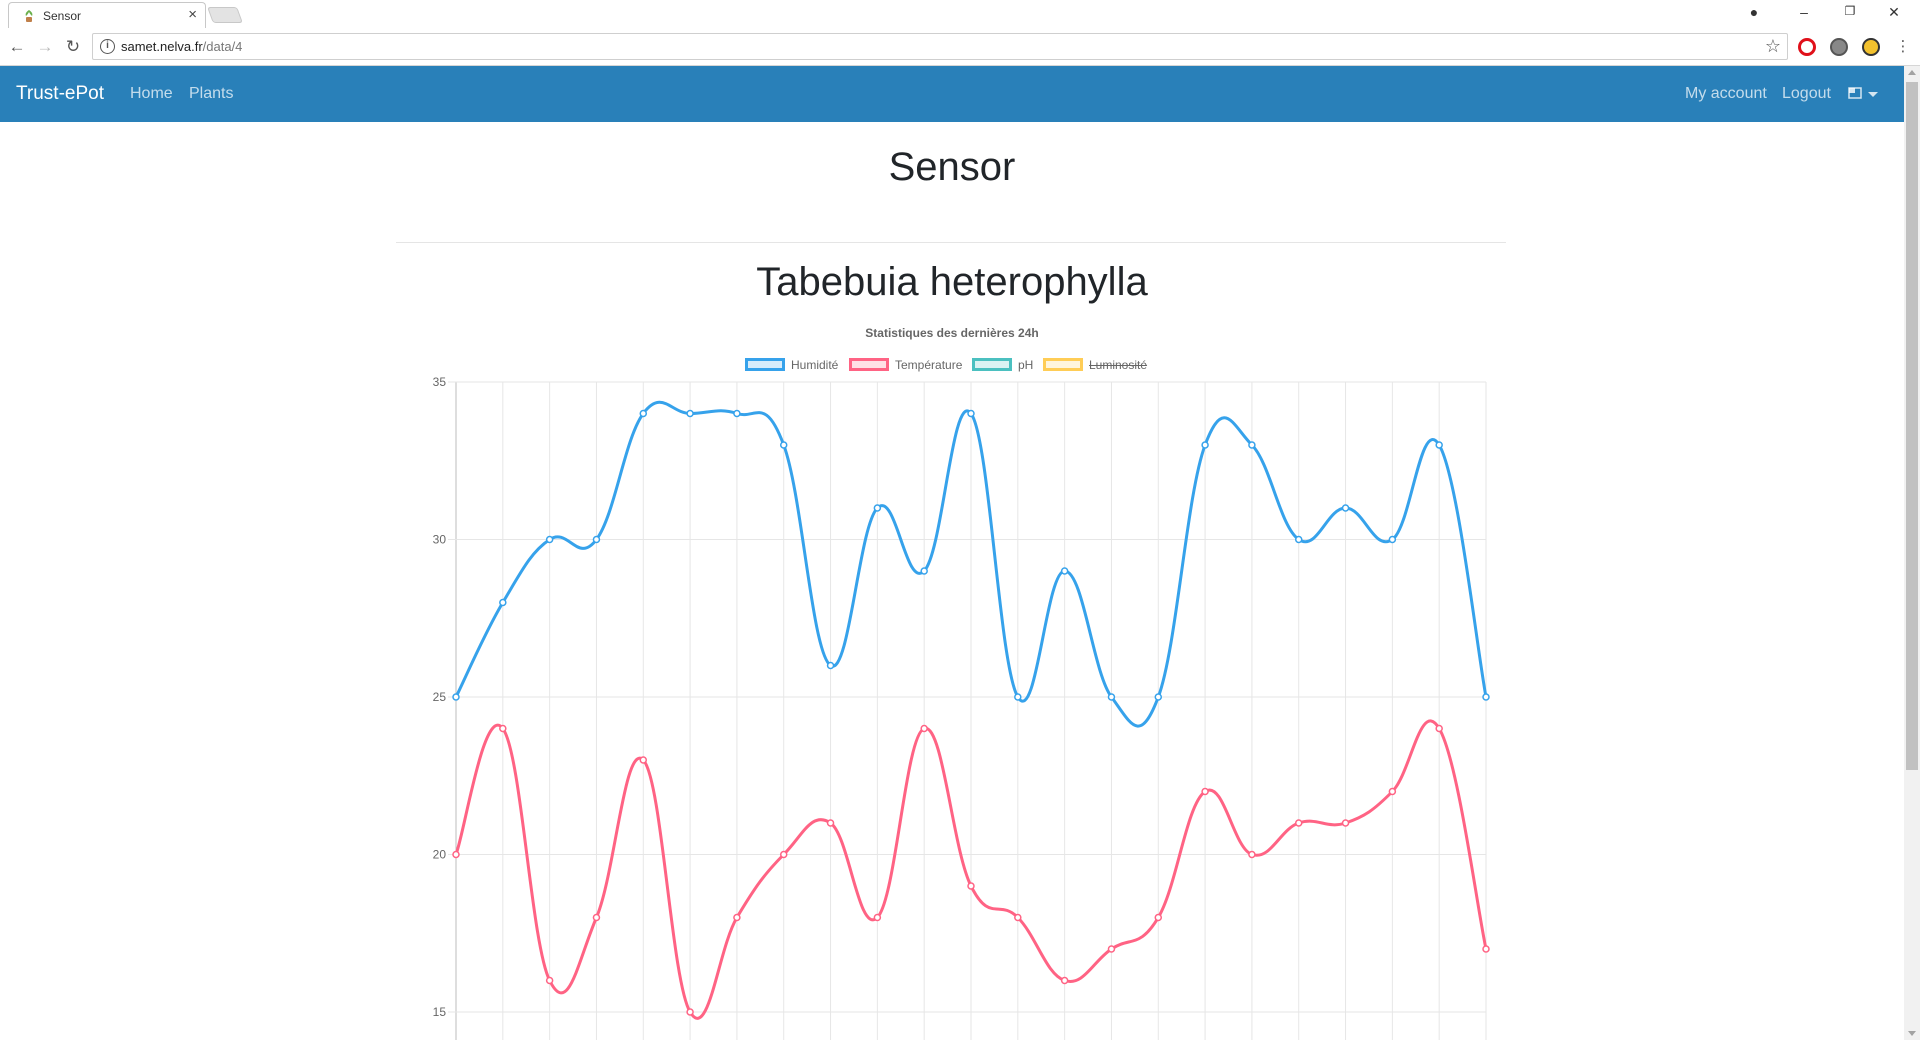  What do you see at coordinates (45, 46) in the screenshot?
I see `forward-arrow-icon: →` at bounding box center [45, 46].